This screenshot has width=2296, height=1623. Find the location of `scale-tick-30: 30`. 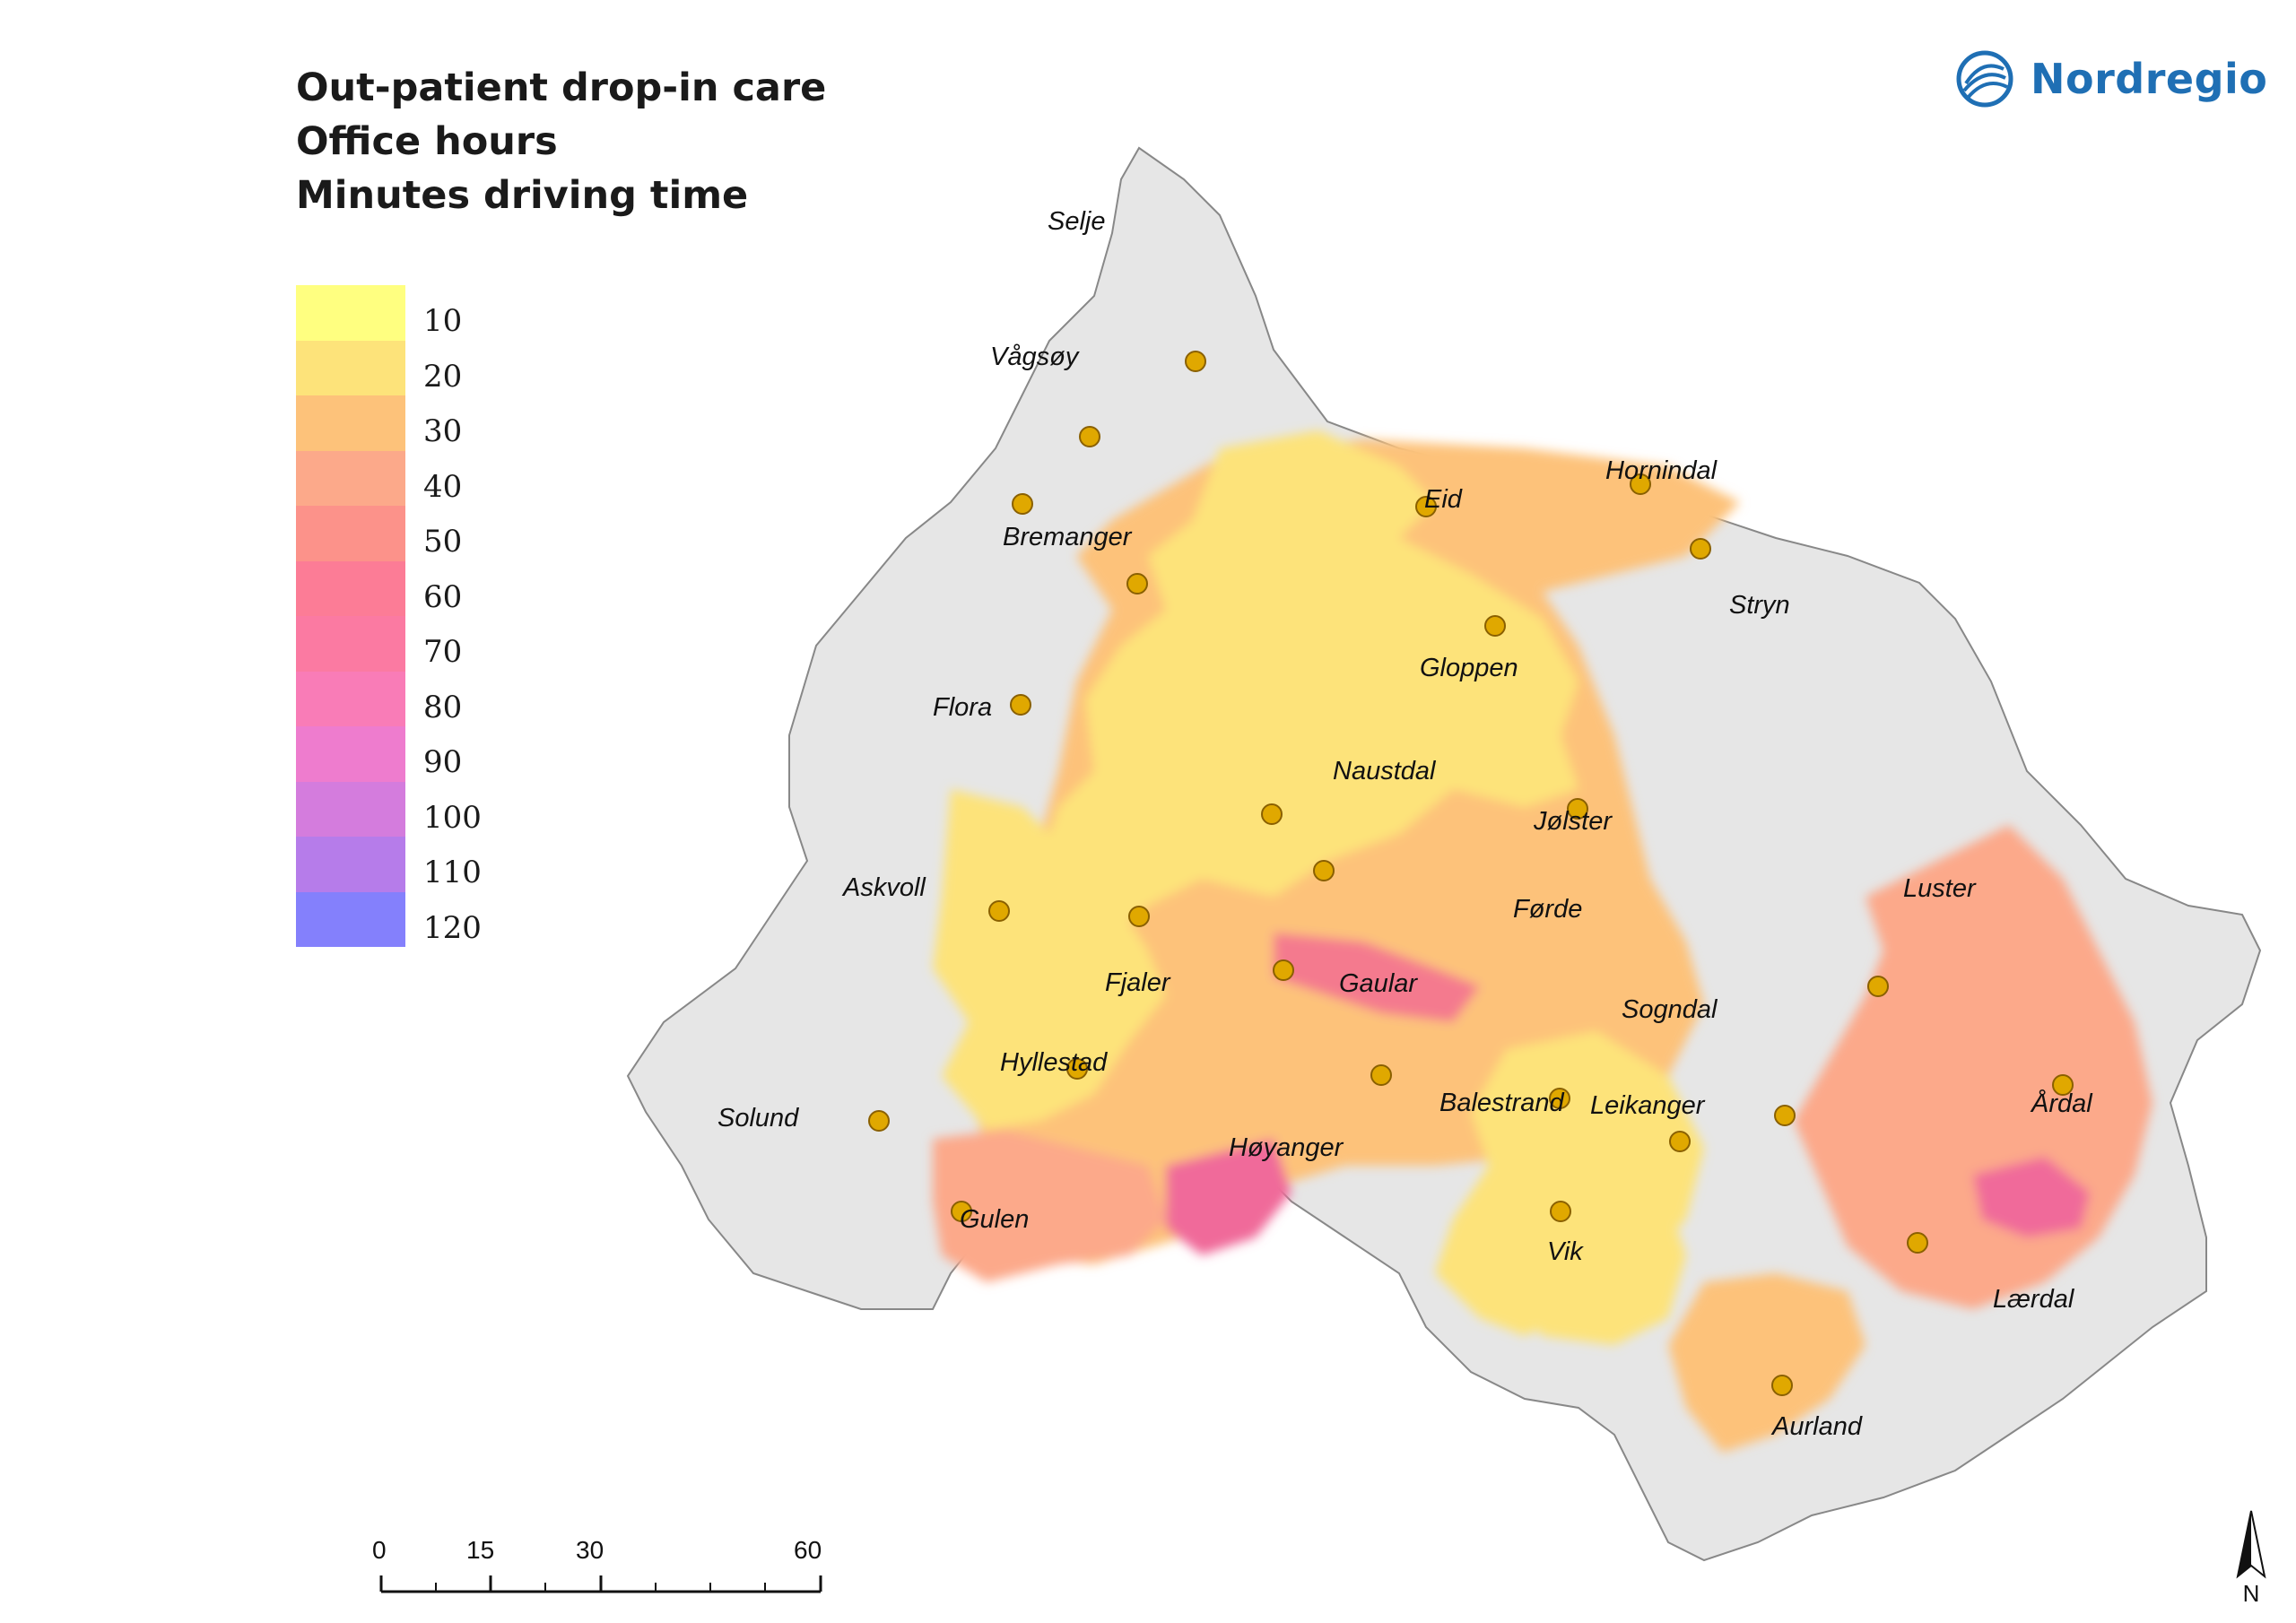

scale-tick-30: 30 is located at coordinates (590, 1550).